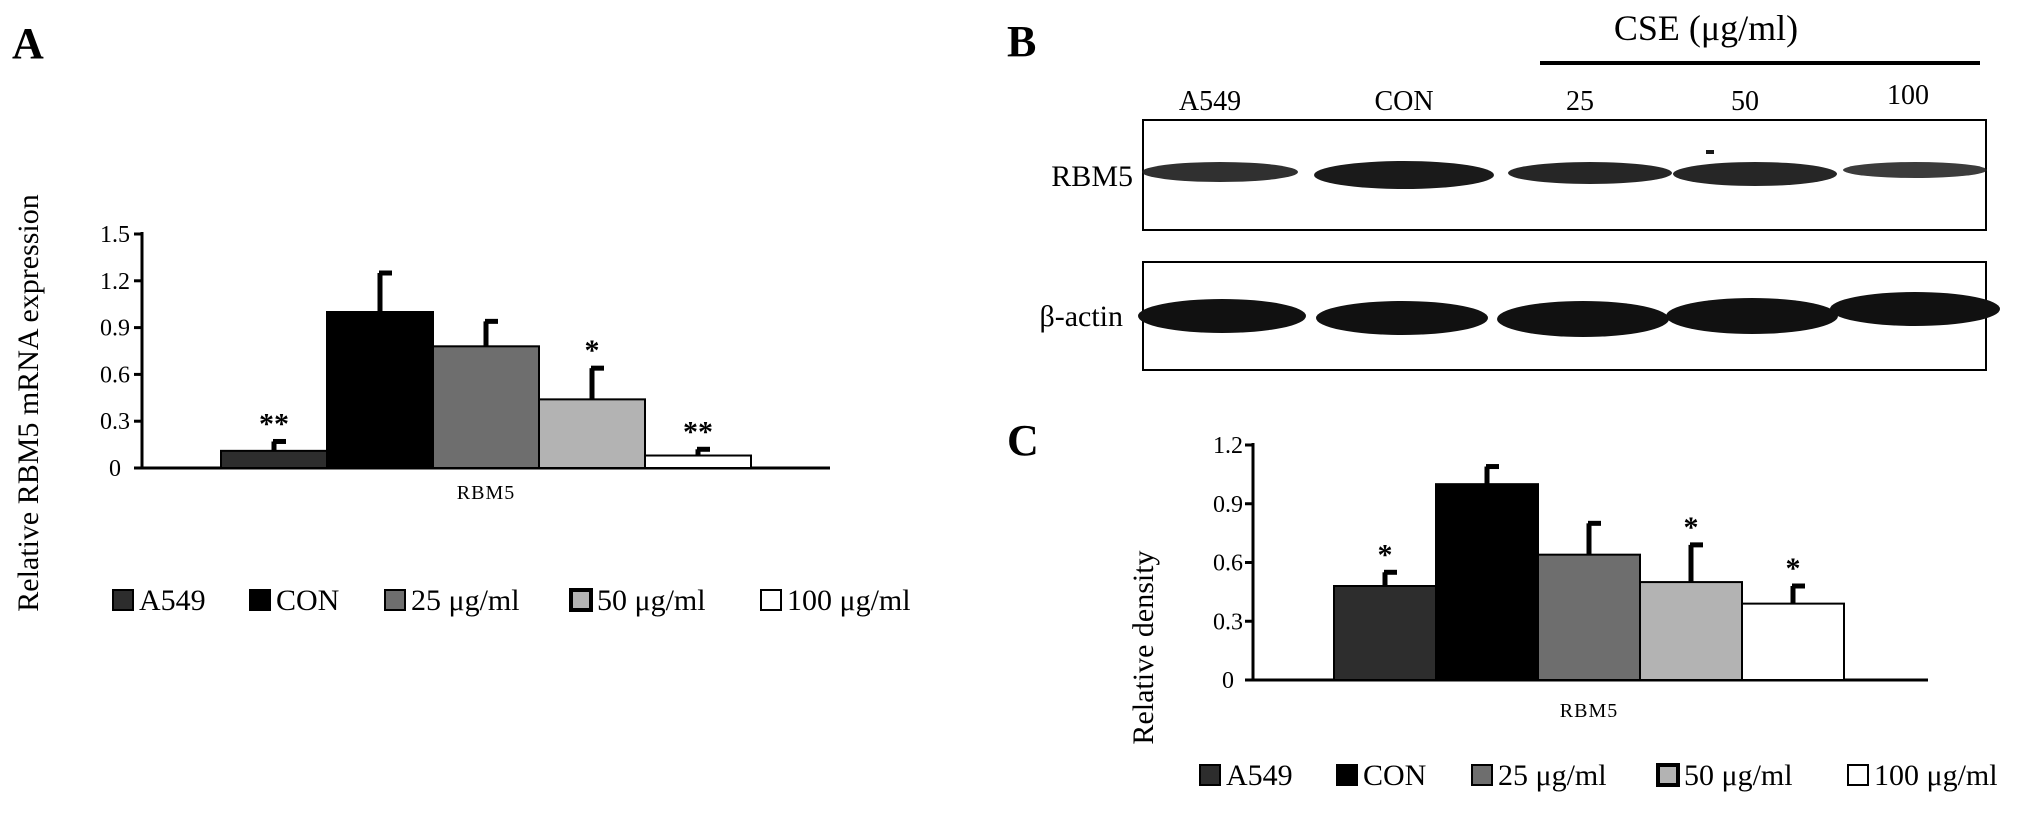 The width and height of the screenshot is (2031, 815). What do you see at coordinates (1403, 101) in the screenshot?
I see `lane-label-con: CON` at bounding box center [1403, 101].